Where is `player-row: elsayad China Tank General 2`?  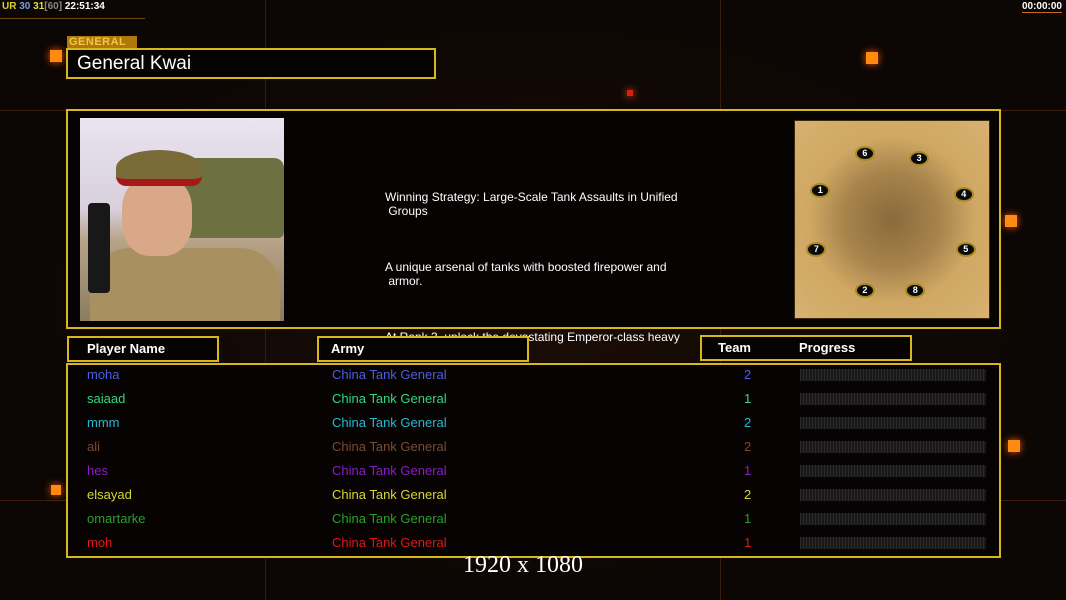 player-row: elsayad China Tank General 2 is located at coordinates (533, 497).